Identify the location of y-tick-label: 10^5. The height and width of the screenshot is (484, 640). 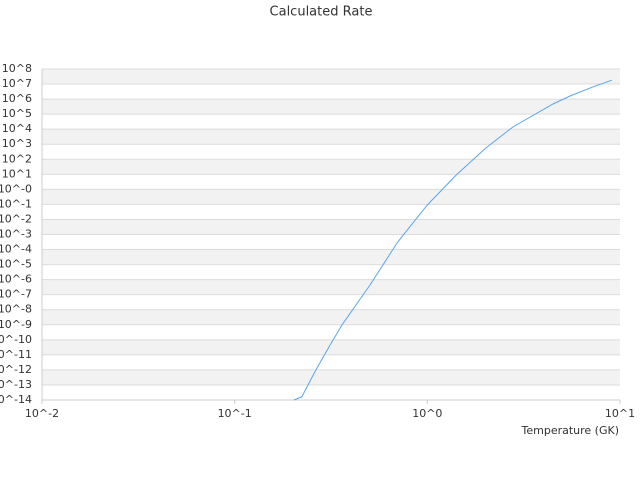
(17, 113).